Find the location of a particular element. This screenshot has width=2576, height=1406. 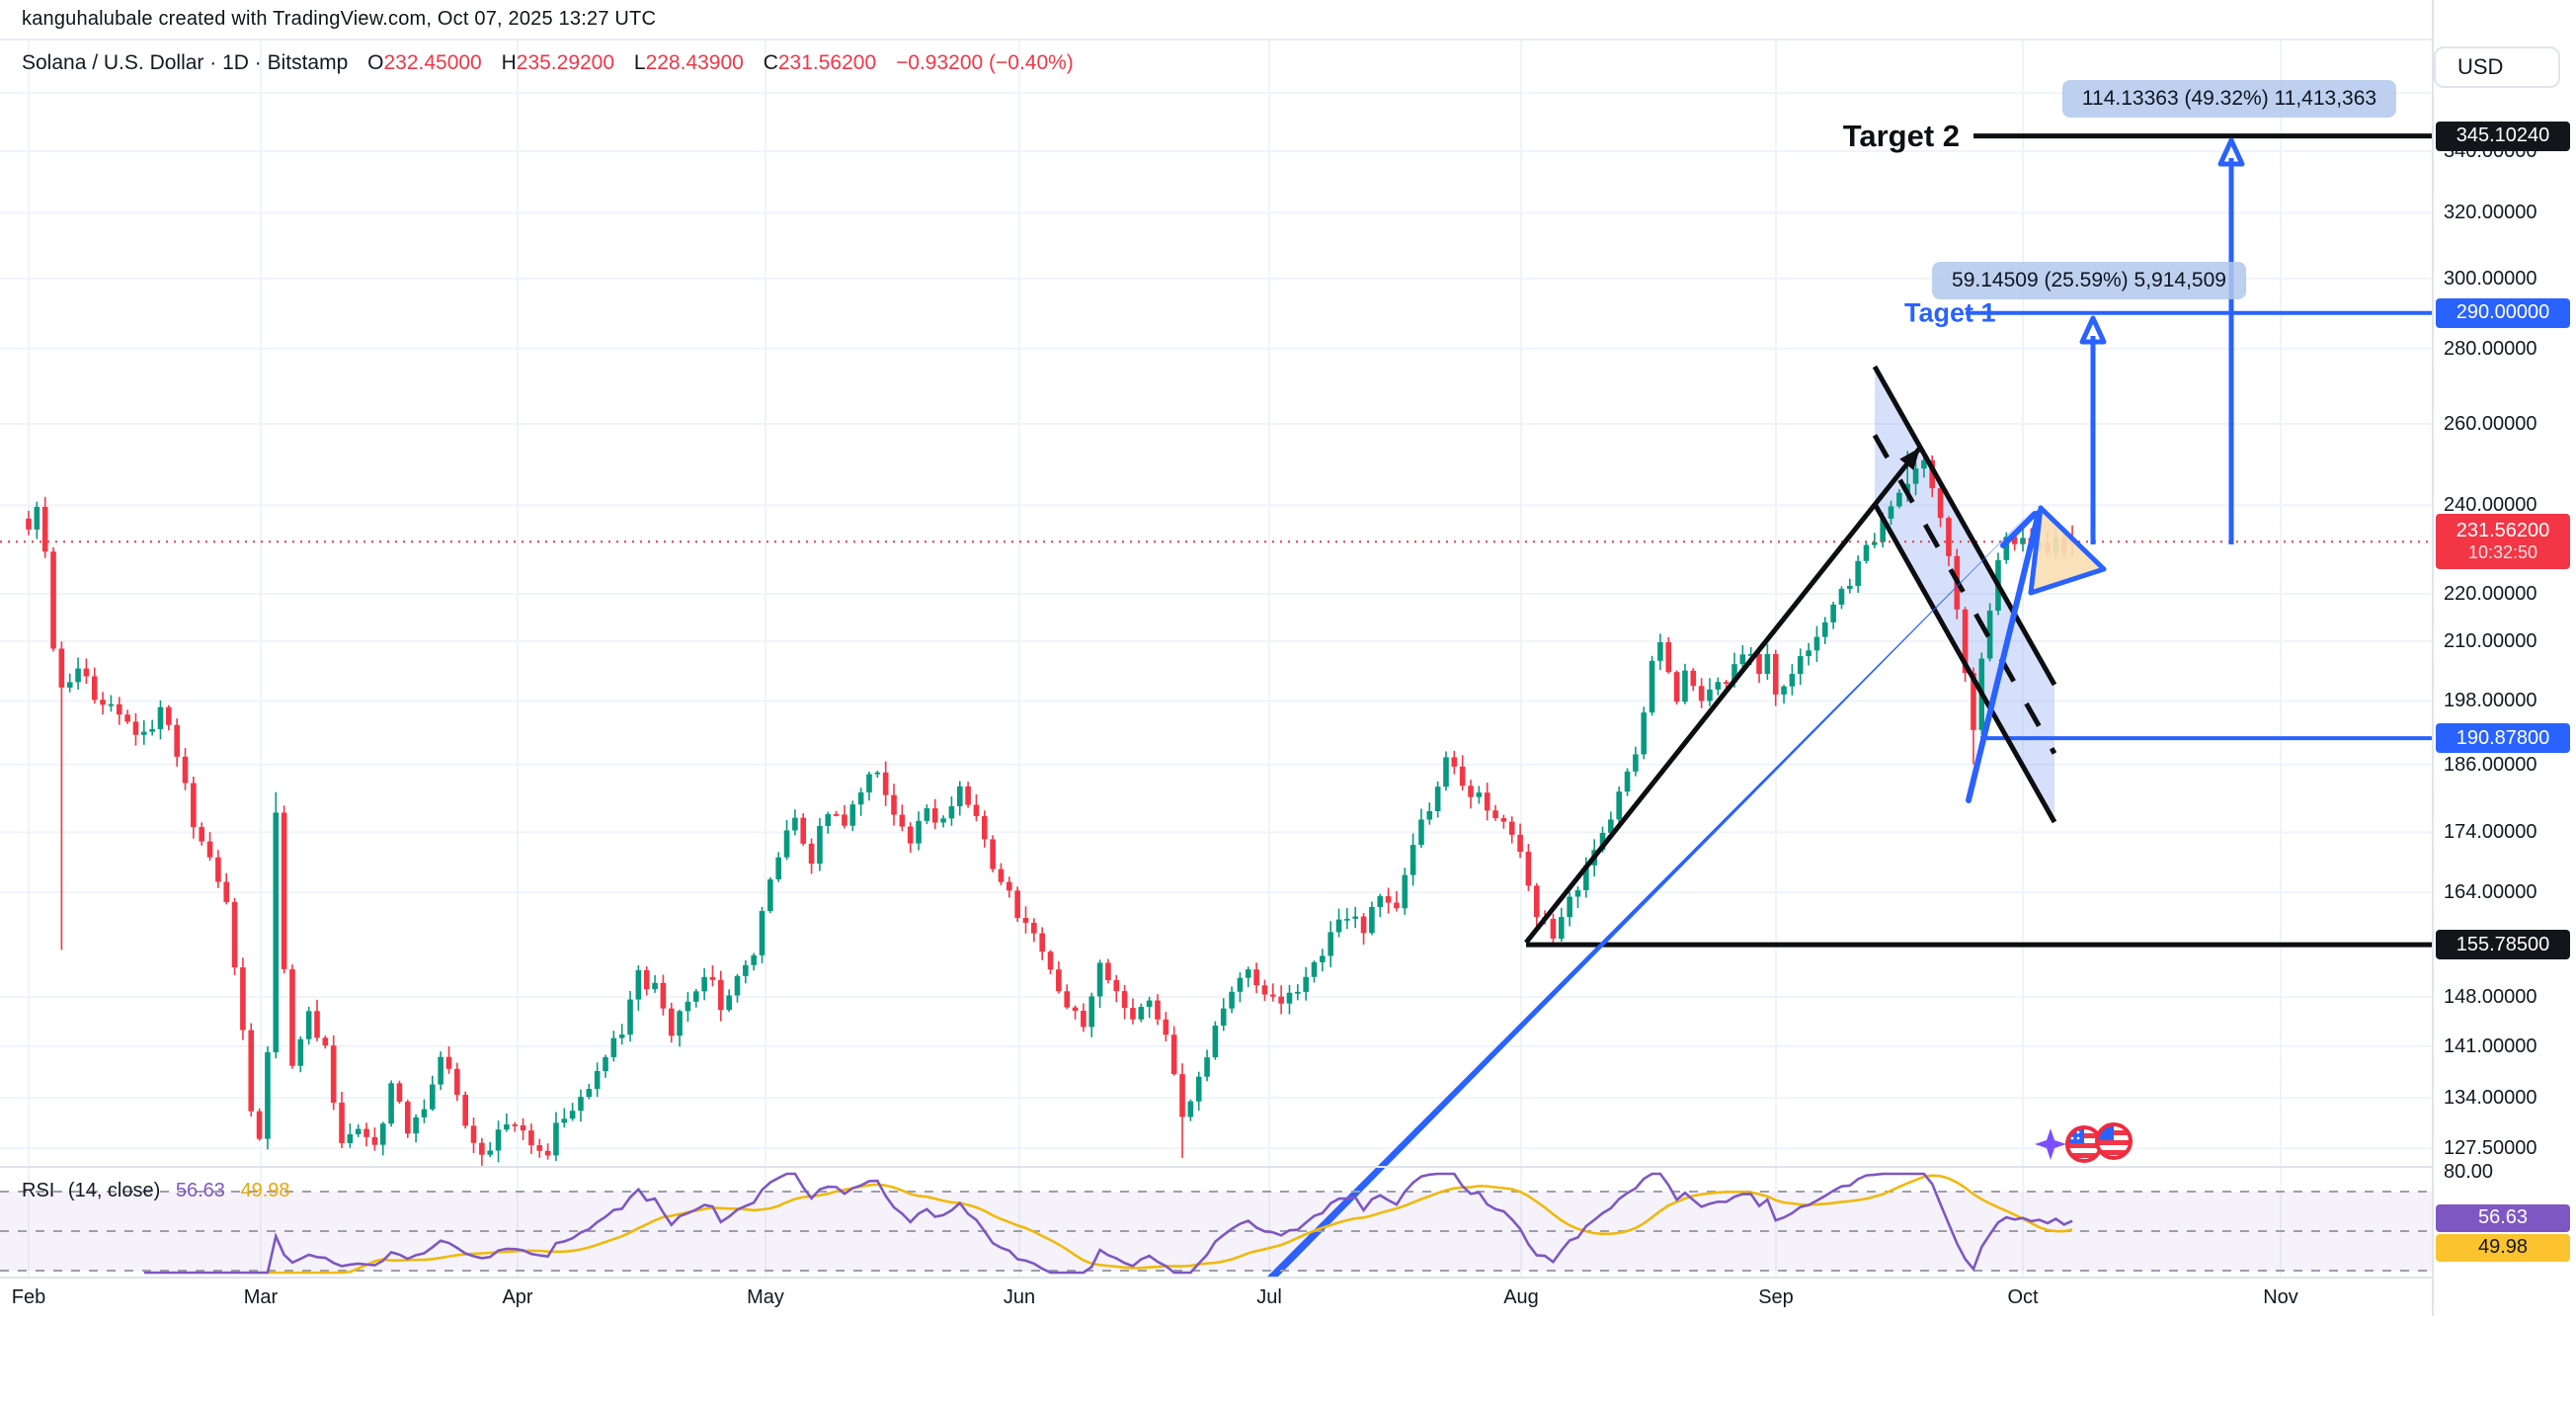

price-tick: 280.00000 is located at coordinates (2490, 348).